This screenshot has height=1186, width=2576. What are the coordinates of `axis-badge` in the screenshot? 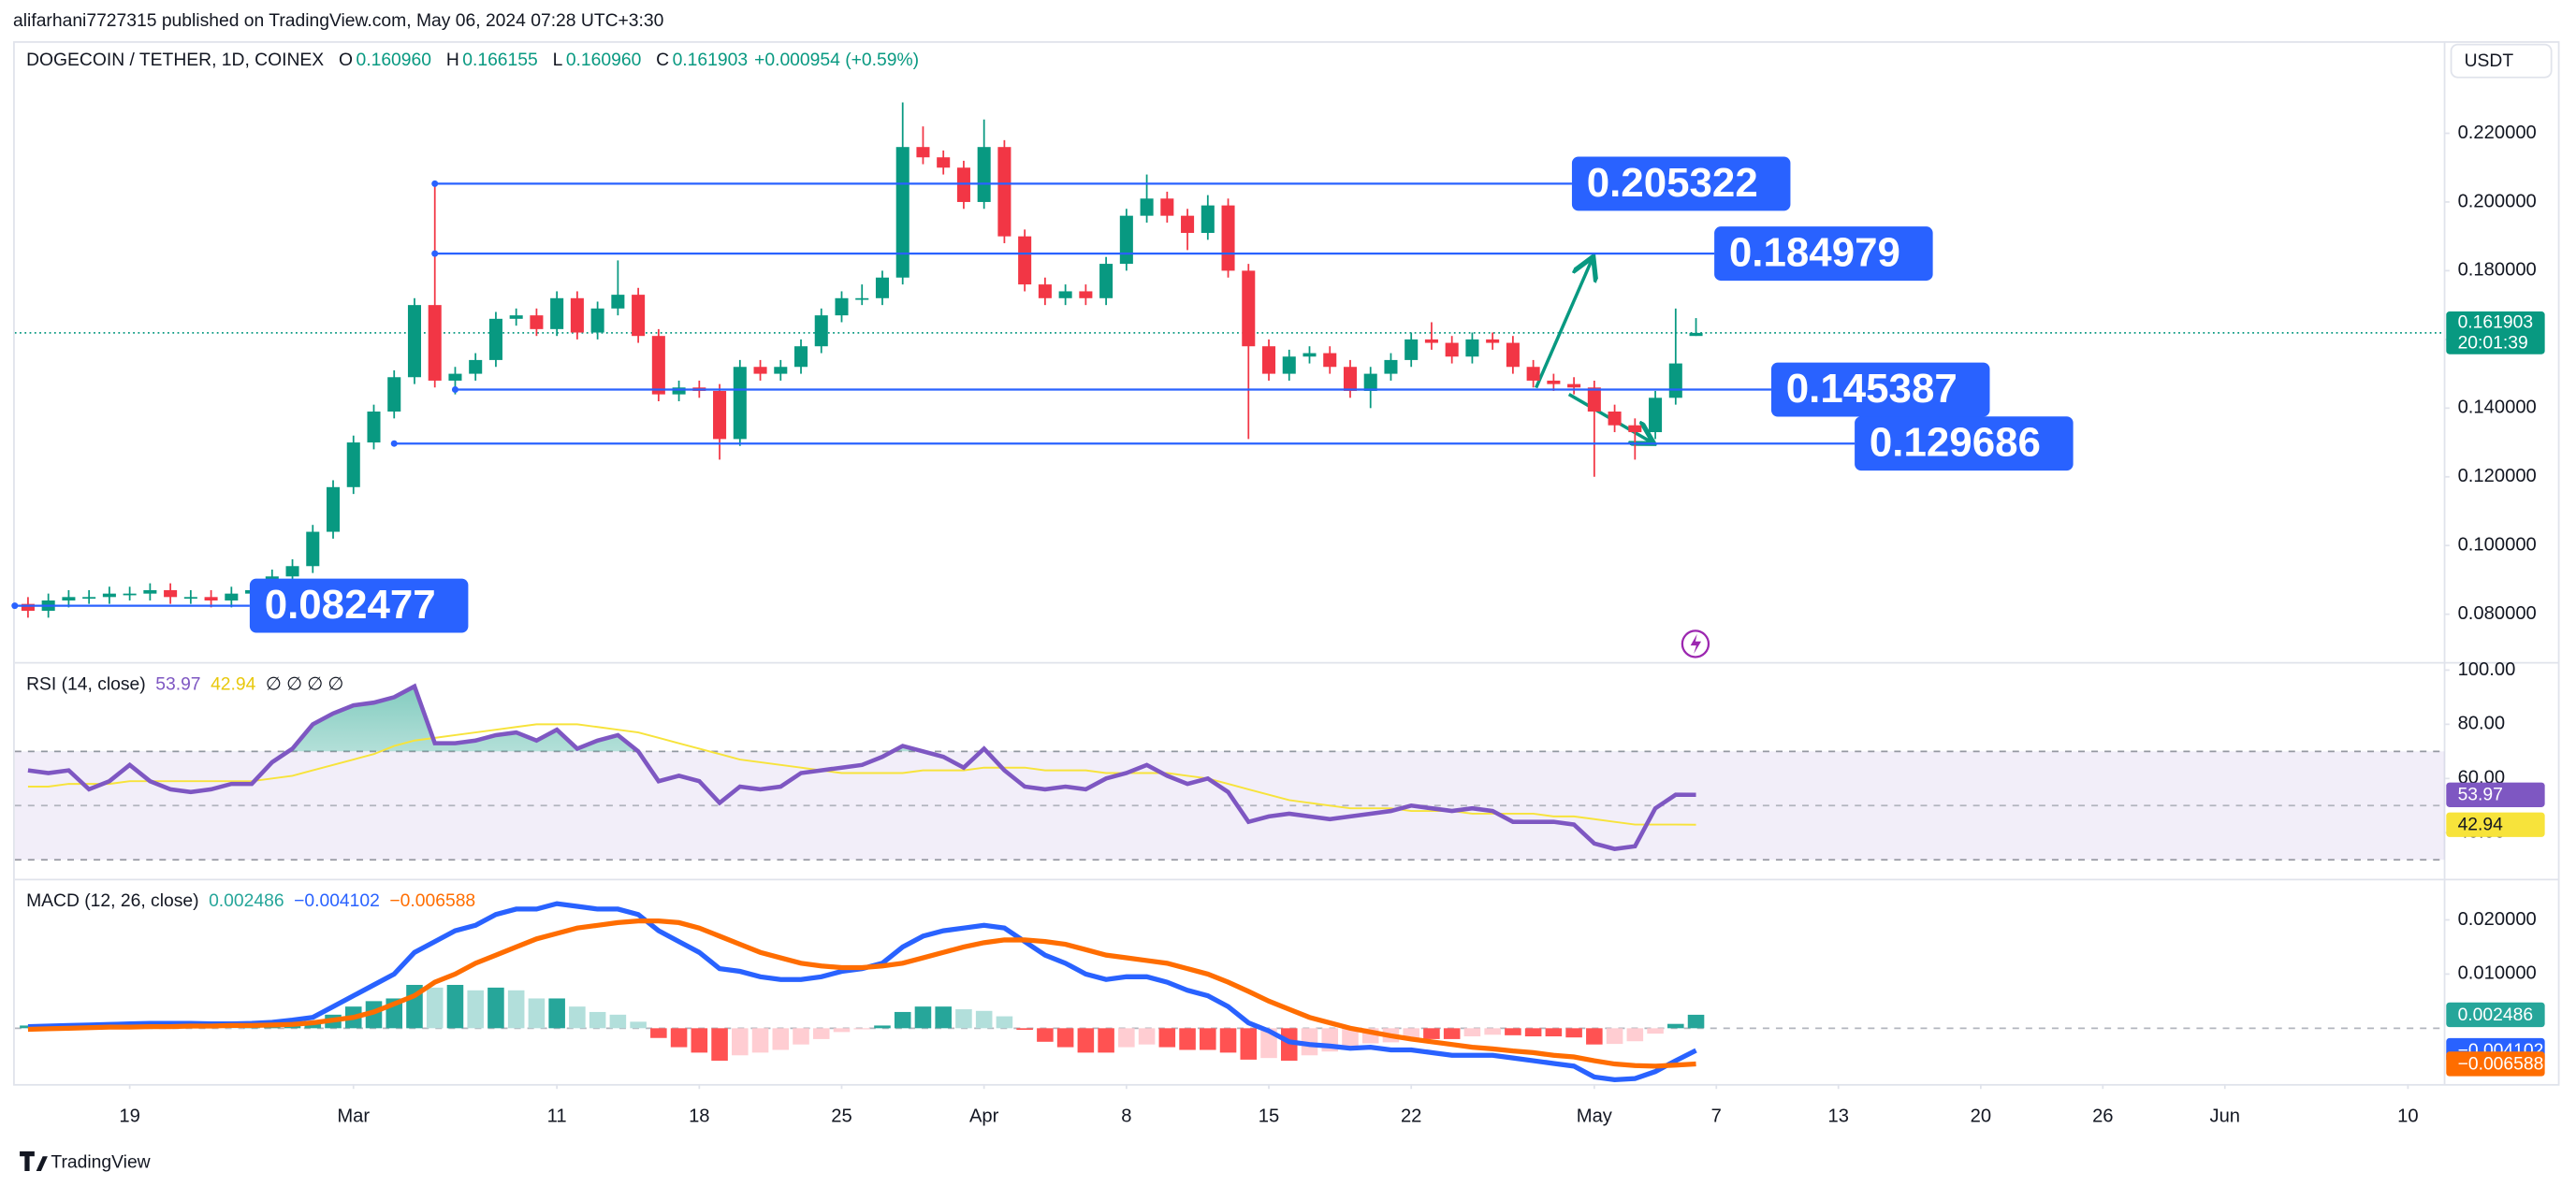 It's located at (2495, 824).